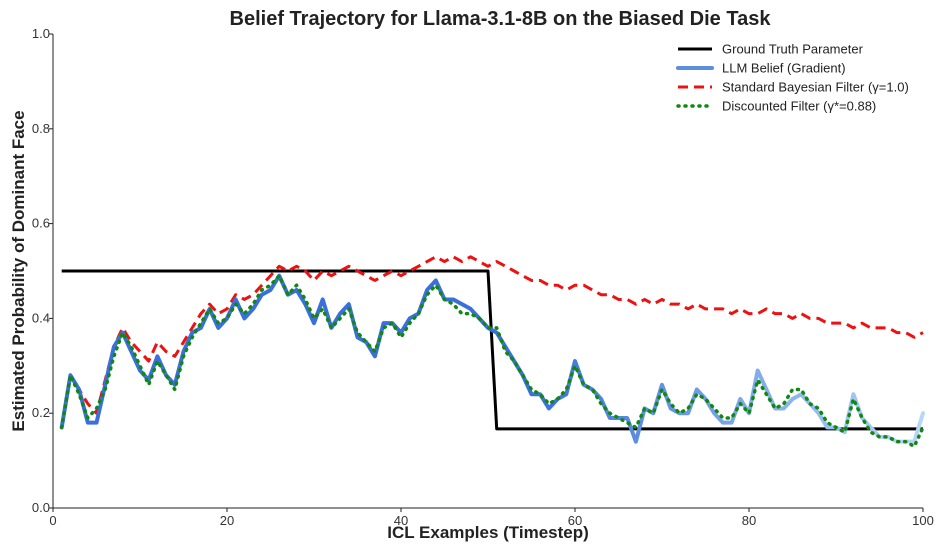 The width and height of the screenshot is (947, 552). What do you see at coordinates (488, 532) in the screenshot?
I see `x-axis-label: ICL Examples (Timestep)` at bounding box center [488, 532].